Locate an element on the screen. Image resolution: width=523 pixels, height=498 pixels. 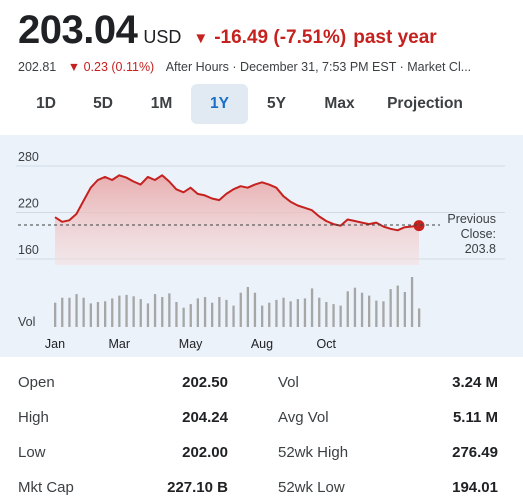
range-tabs: 1D 5D 1M 1Y 5Y Max Projection is located at coordinates (247, 104).